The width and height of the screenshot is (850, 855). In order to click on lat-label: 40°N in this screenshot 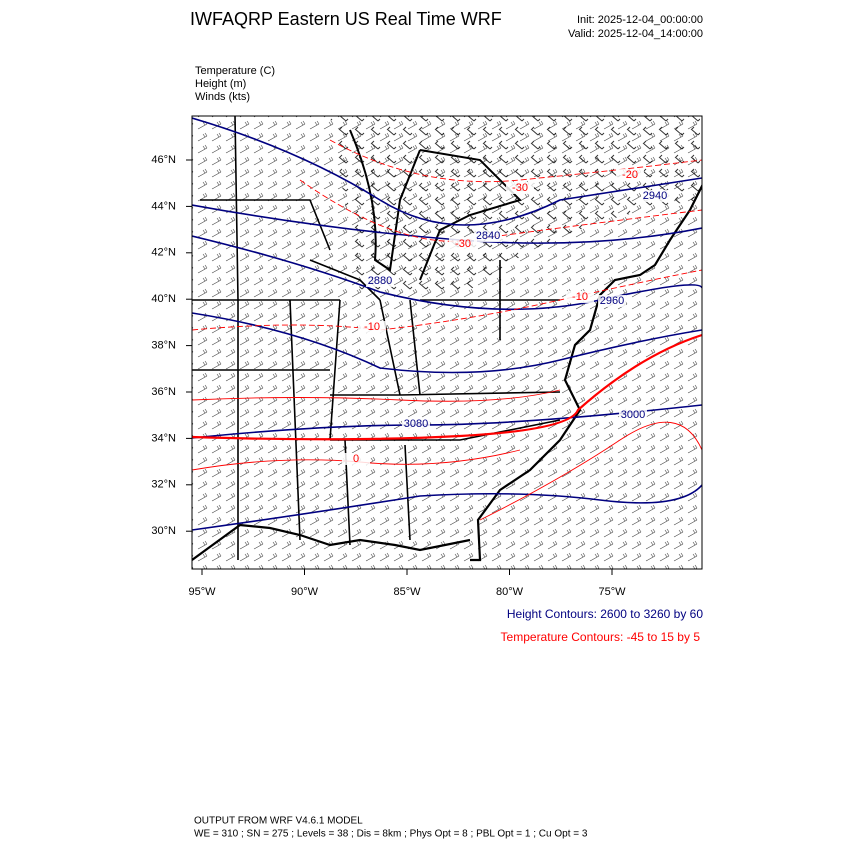, I will do `click(163, 299)`.